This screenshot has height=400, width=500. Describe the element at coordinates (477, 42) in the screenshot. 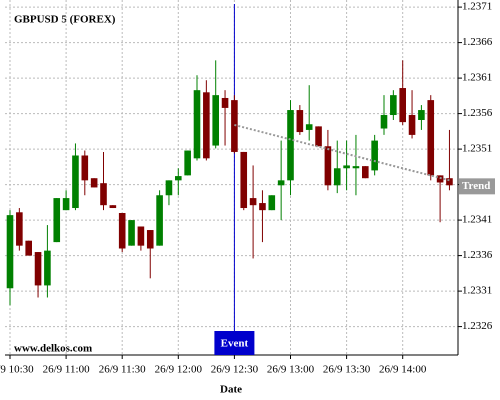

I see `y-tick-label: 1.2366` at that location.